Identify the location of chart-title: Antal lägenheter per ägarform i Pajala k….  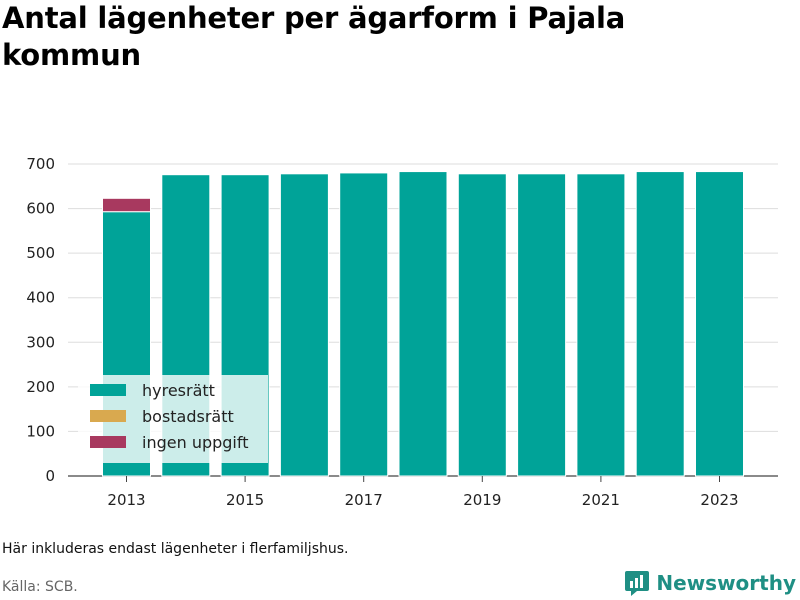
(314, 36).